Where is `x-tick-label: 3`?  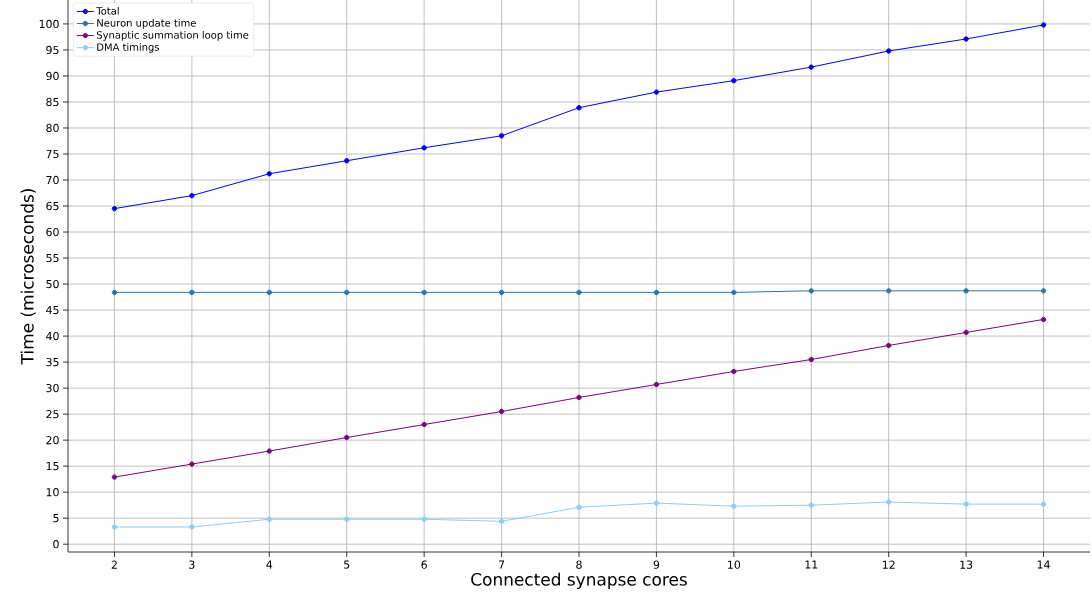
x-tick-label: 3 is located at coordinates (192, 564).